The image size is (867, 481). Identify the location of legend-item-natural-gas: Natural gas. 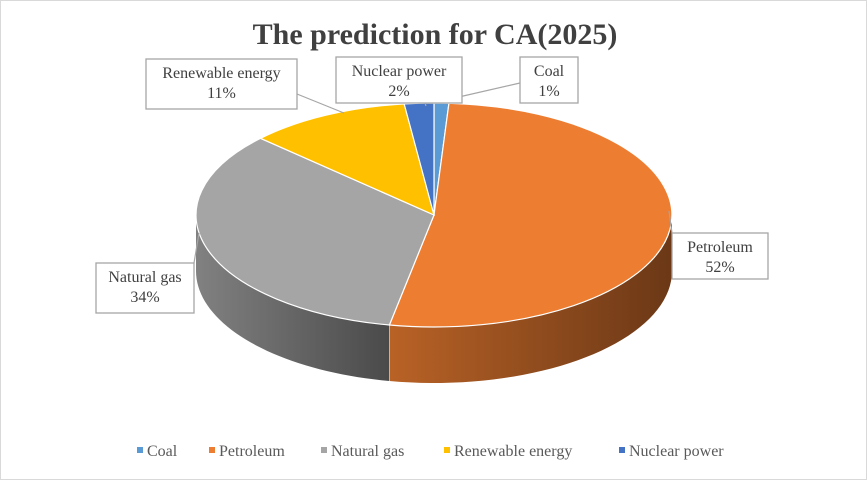
(362, 451).